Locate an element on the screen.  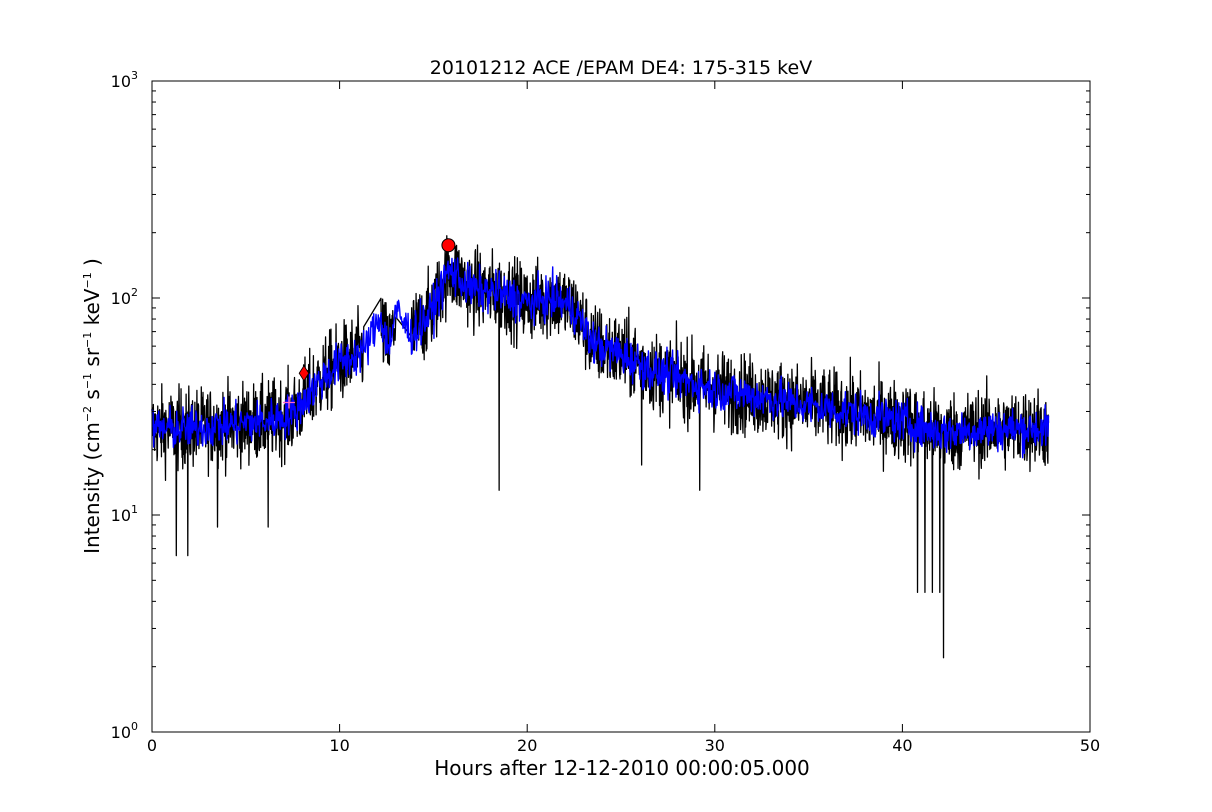
x-tick-label: 20 is located at coordinates (527, 745).